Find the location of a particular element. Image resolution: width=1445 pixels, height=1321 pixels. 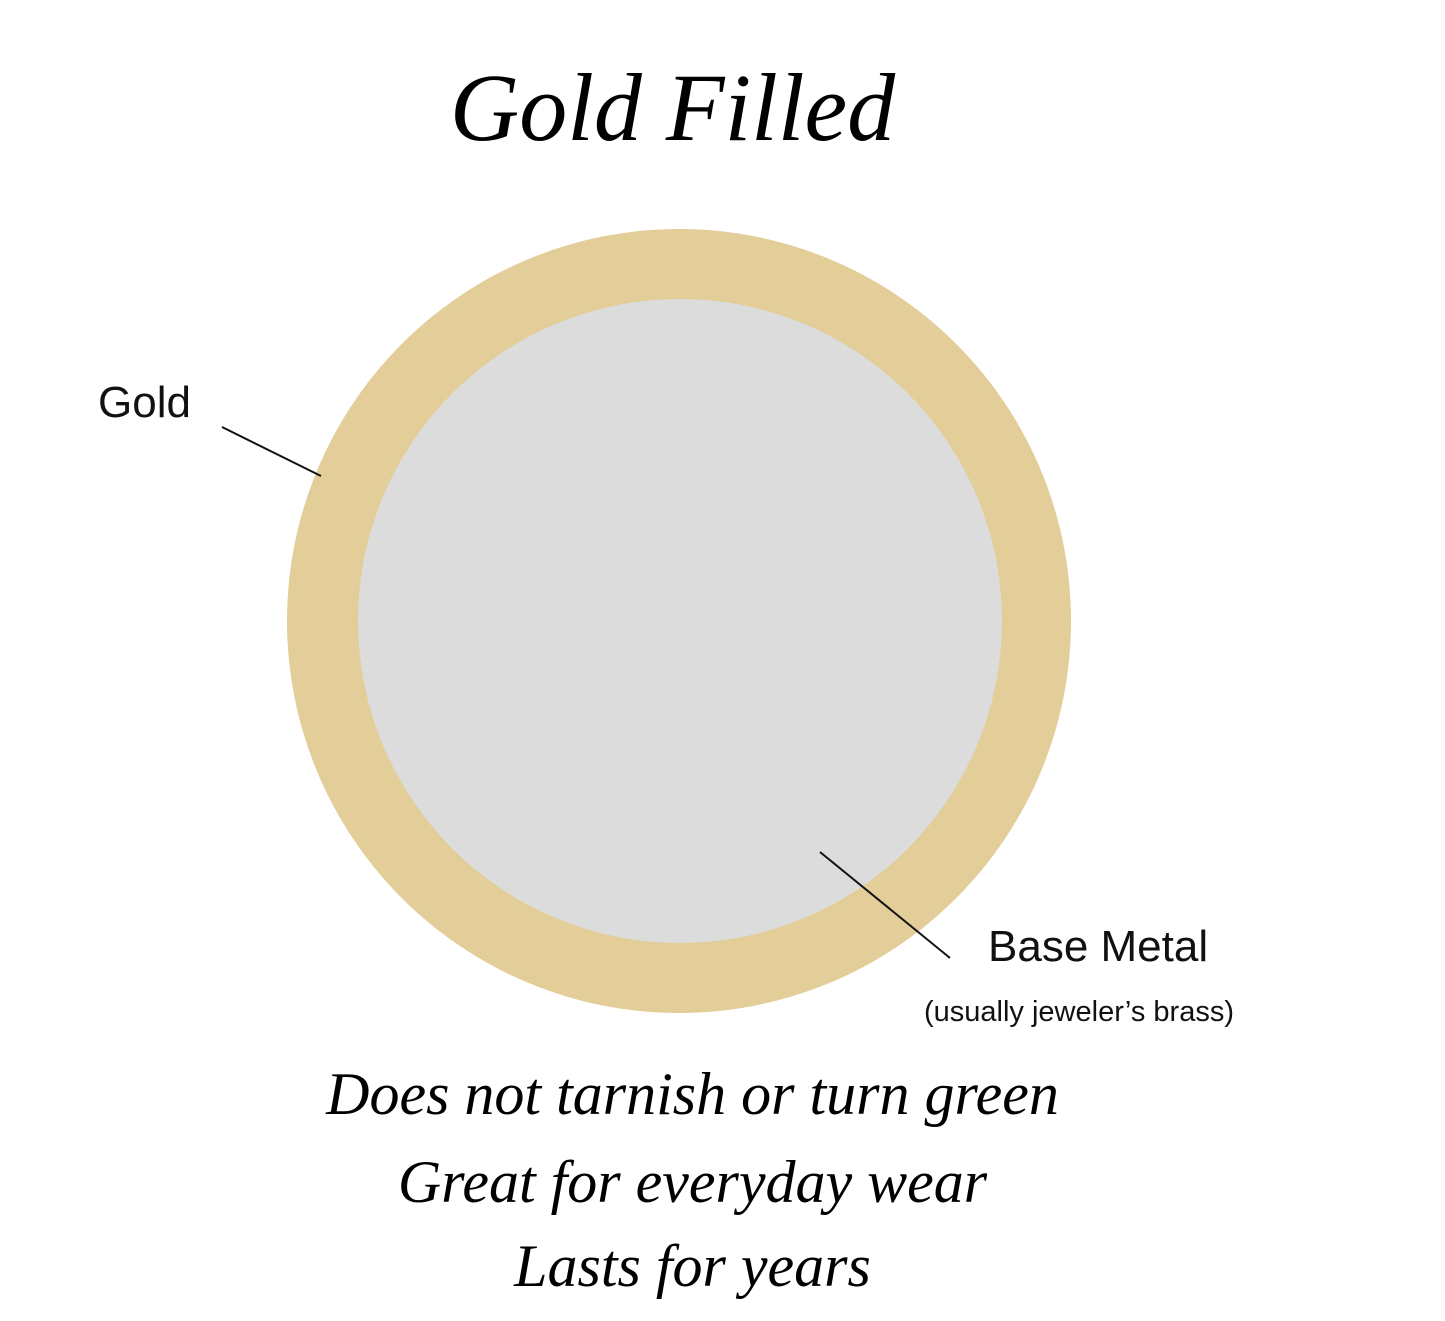

feature-line: Does not tarnish or turn green is located at coordinates (692, 1094).